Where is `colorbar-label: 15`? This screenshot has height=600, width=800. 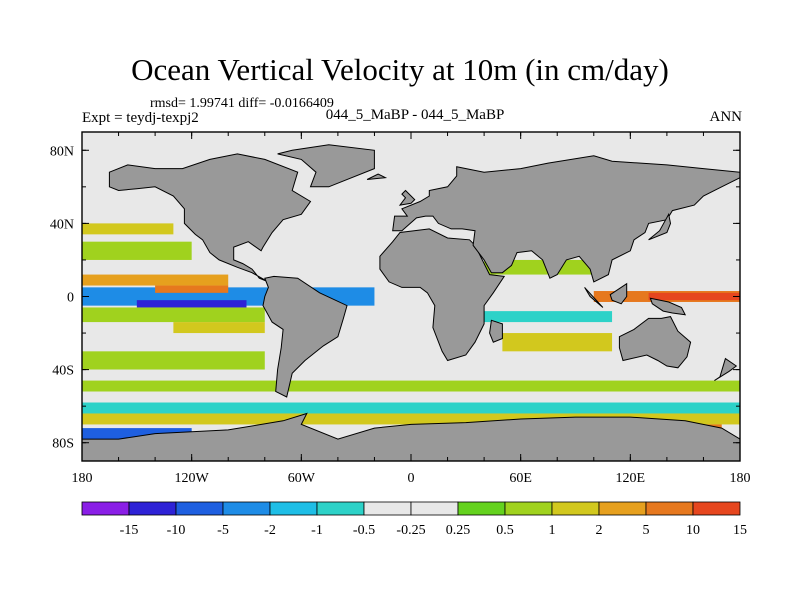
colorbar-label: 15 is located at coordinates (740, 530).